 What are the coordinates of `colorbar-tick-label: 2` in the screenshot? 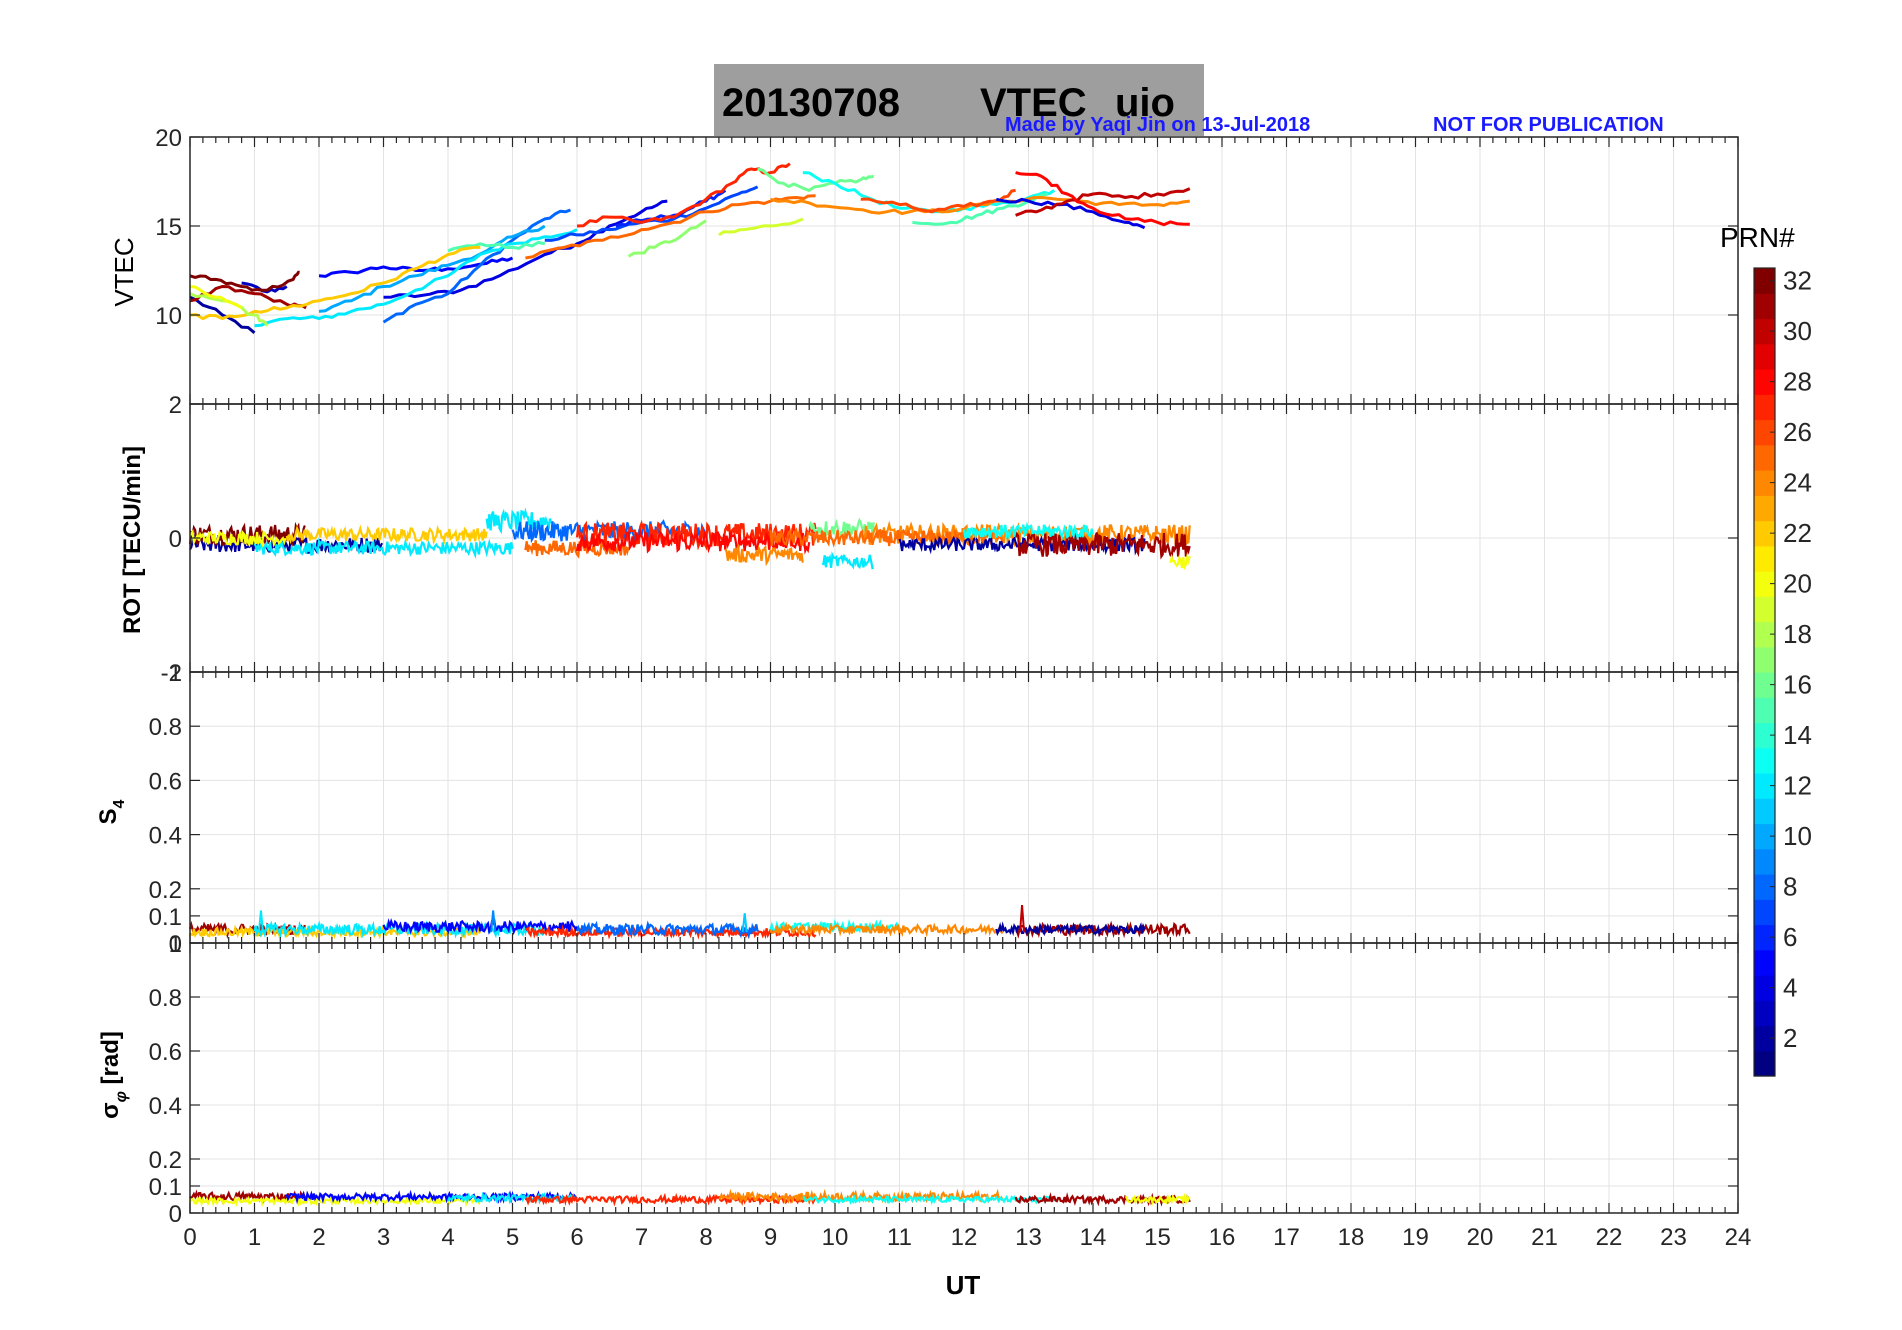 It's located at (1790, 1038).